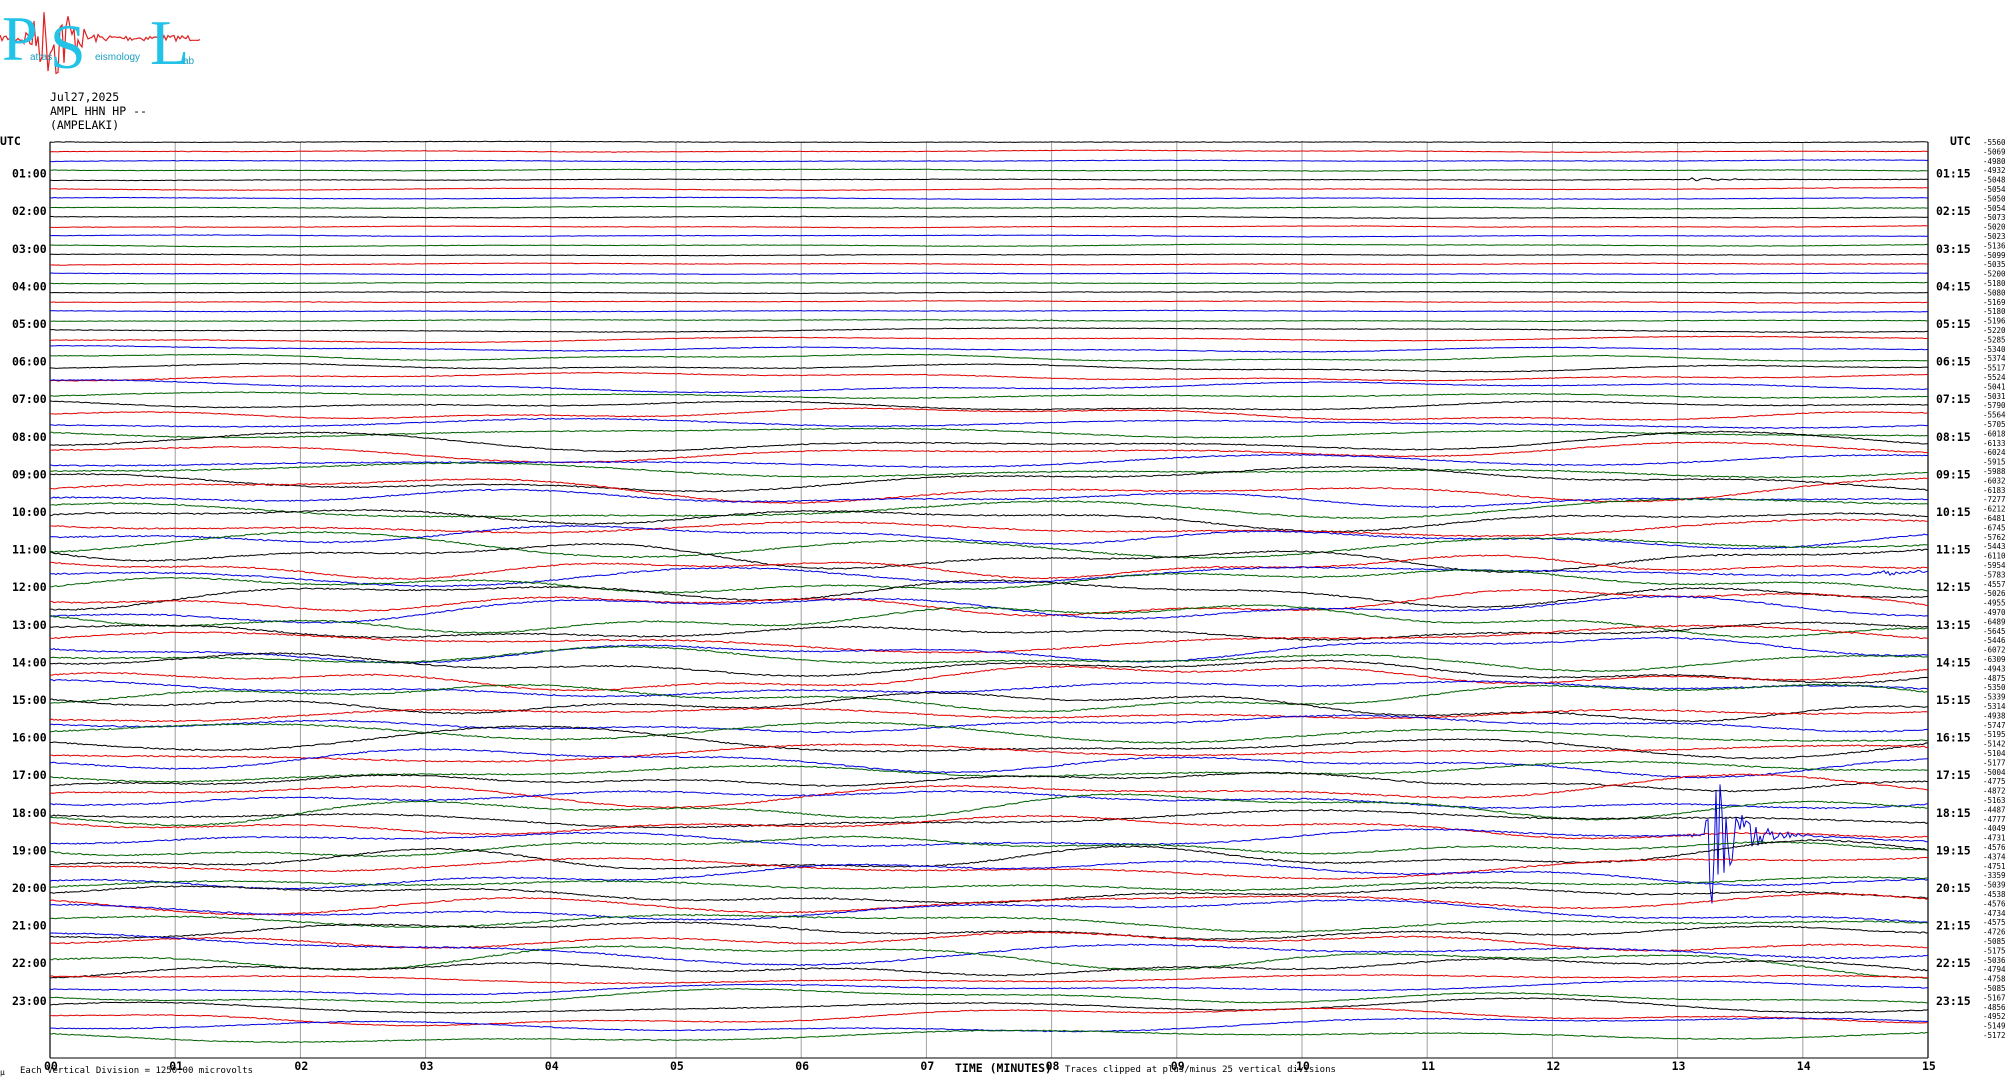 The height and width of the screenshot is (1080, 2010). I want to click on trace-offset-label: -6309, so click(1994, 659).